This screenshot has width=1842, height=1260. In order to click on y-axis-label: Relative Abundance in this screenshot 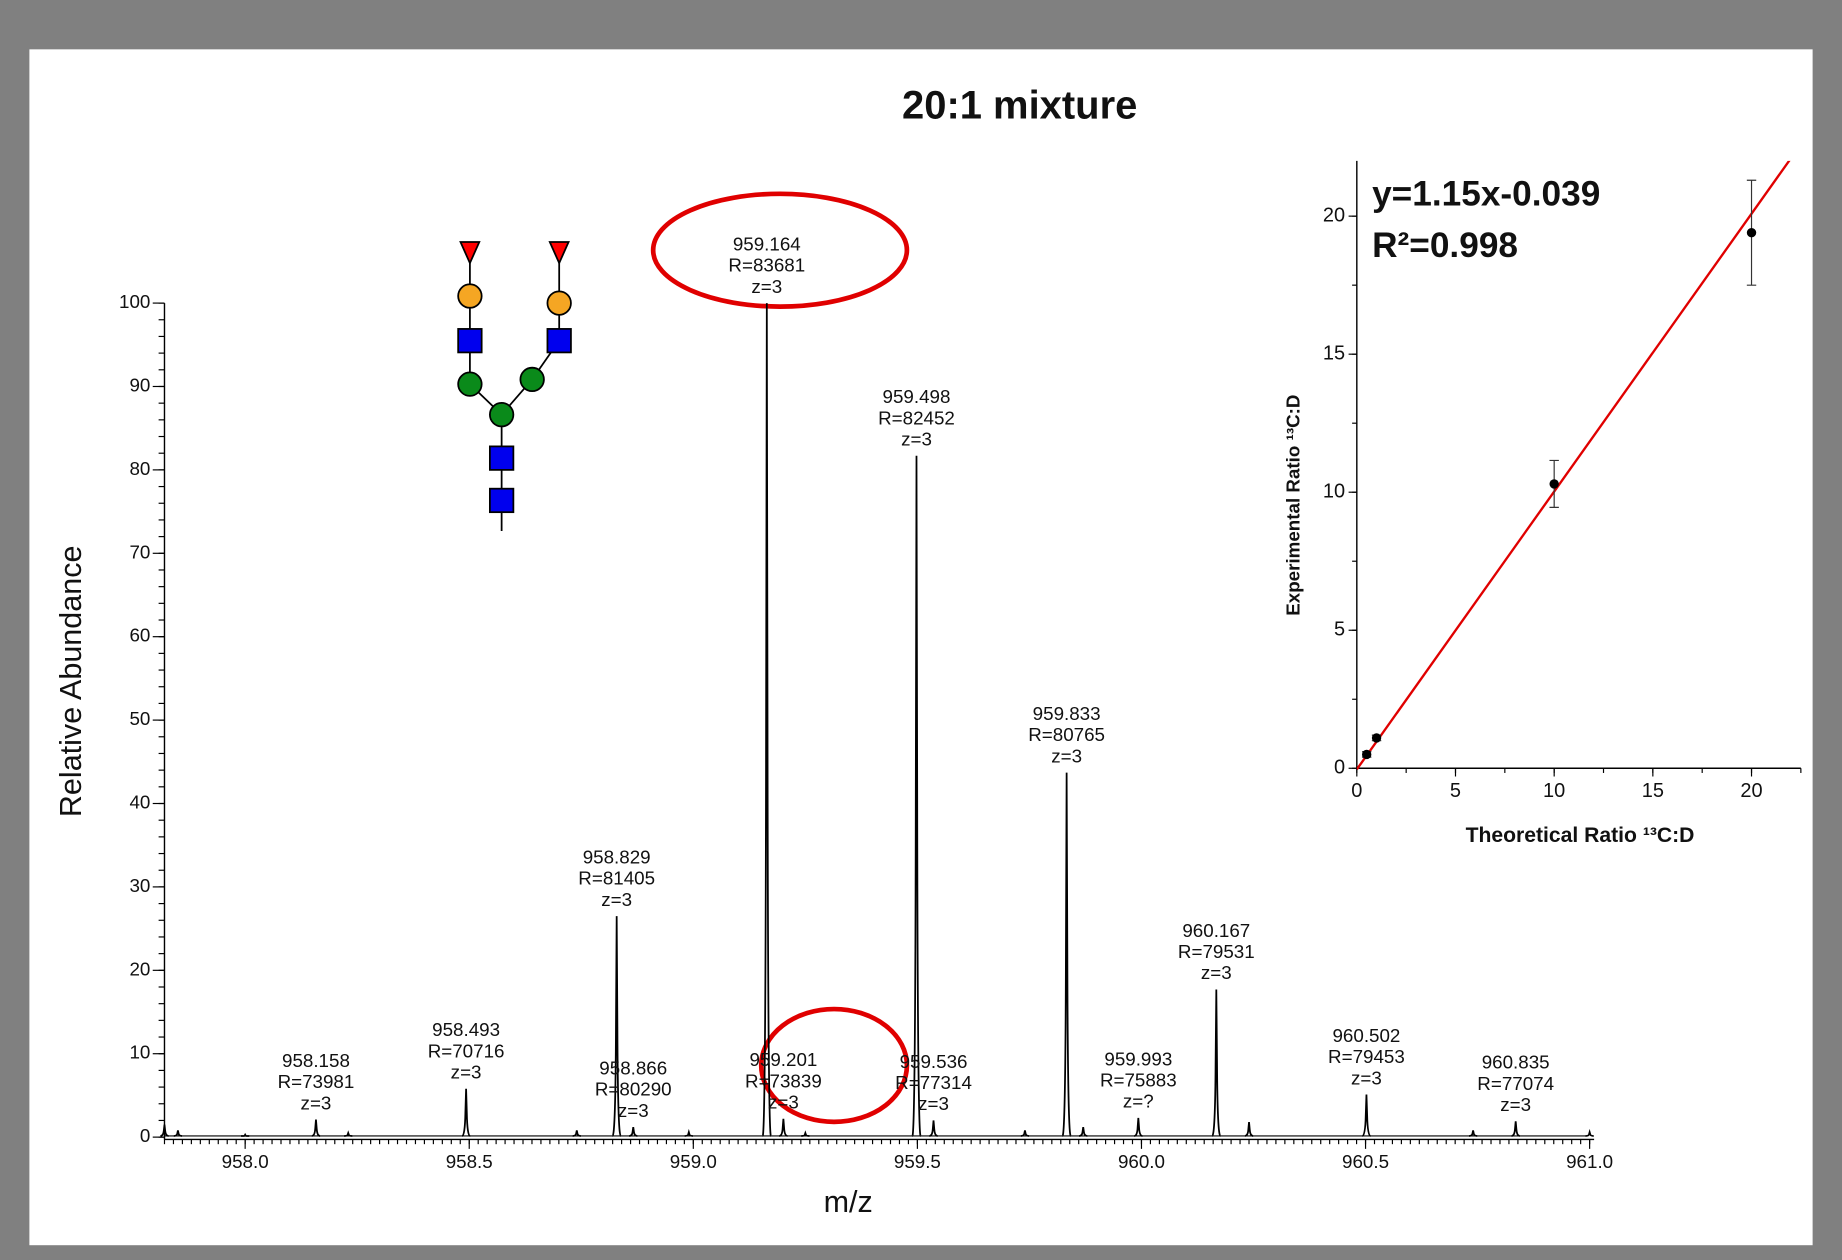, I will do `click(71, 682)`.